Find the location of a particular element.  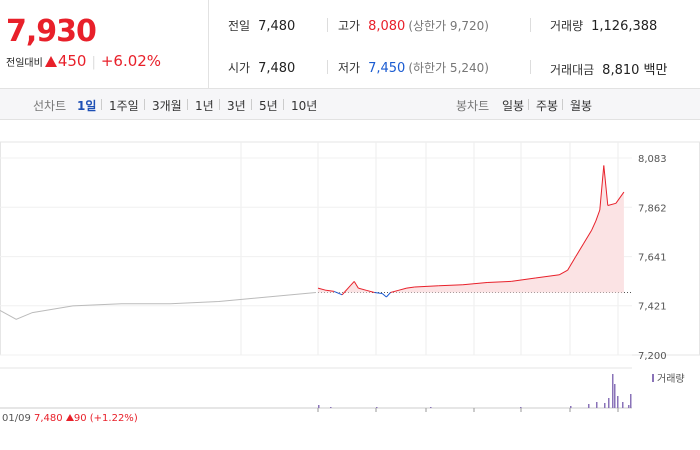

current-price: 7,930 is located at coordinates (51, 31).